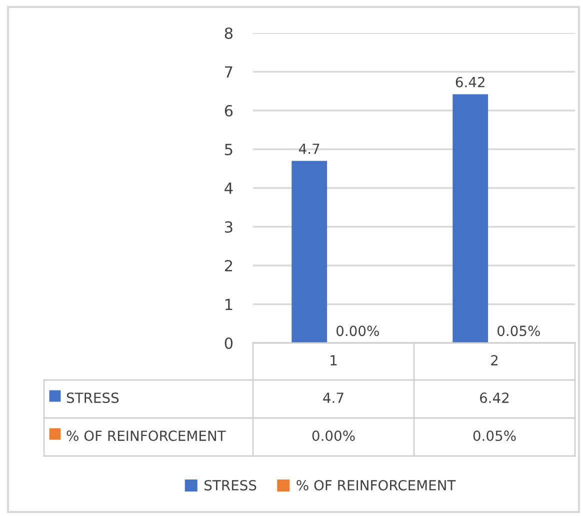 This screenshot has height=516, width=583. What do you see at coordinates (470, 82) in the screenshot?
I see `text: 6.42` at bounding box center [470, 82].